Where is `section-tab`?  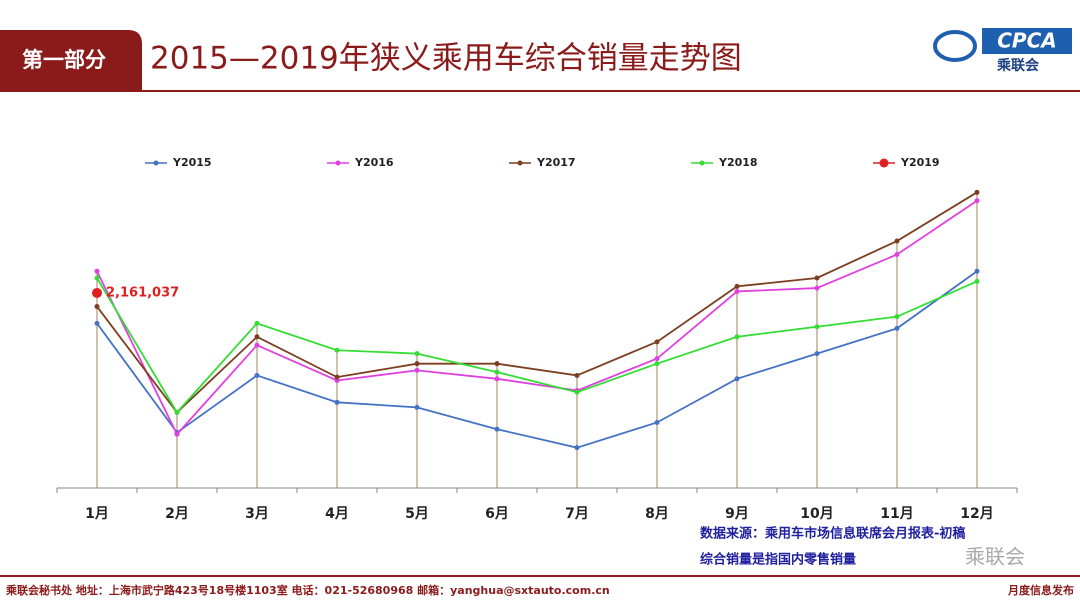 section-tab is located at coordinates (71, 60).